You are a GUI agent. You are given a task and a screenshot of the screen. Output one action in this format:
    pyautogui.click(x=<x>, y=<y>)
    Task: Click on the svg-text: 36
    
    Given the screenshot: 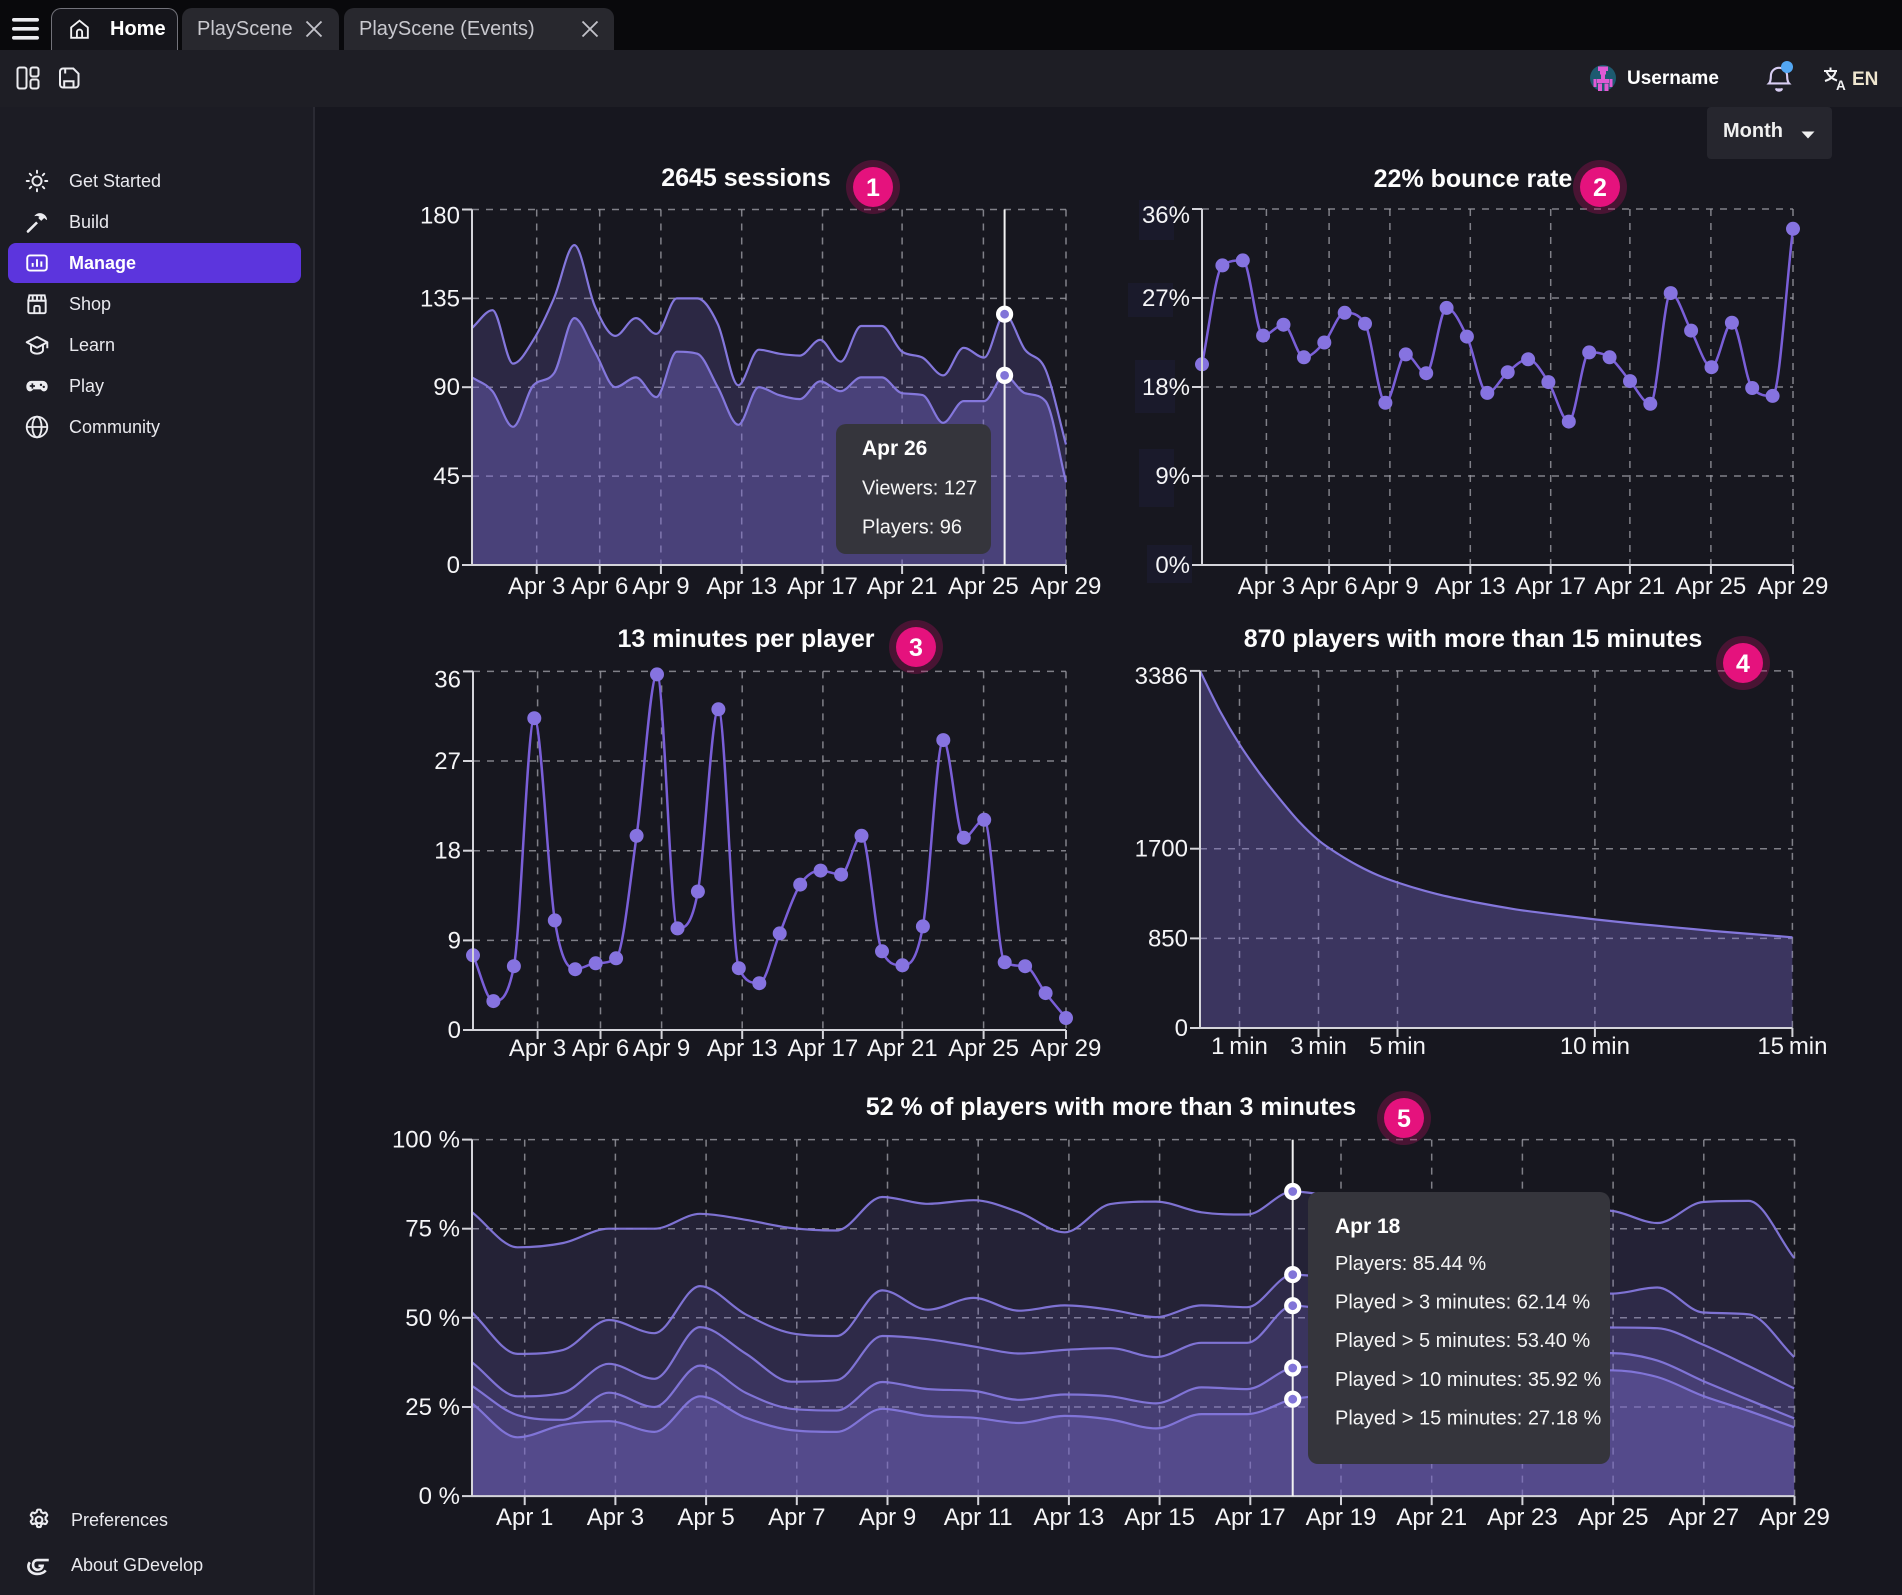 What is the action you would take?
    pyautogui.click(x=447, y=679)
    